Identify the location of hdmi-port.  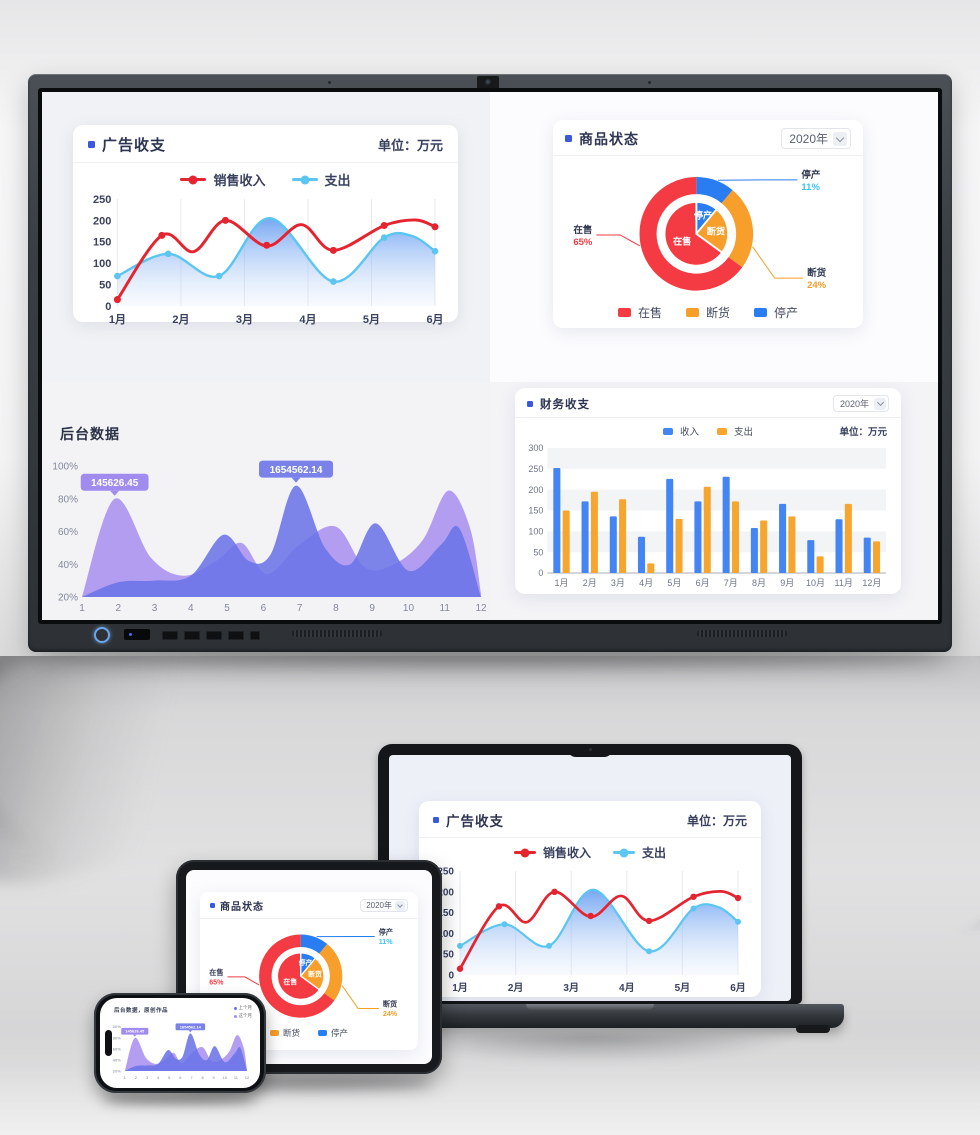
(192, 635).